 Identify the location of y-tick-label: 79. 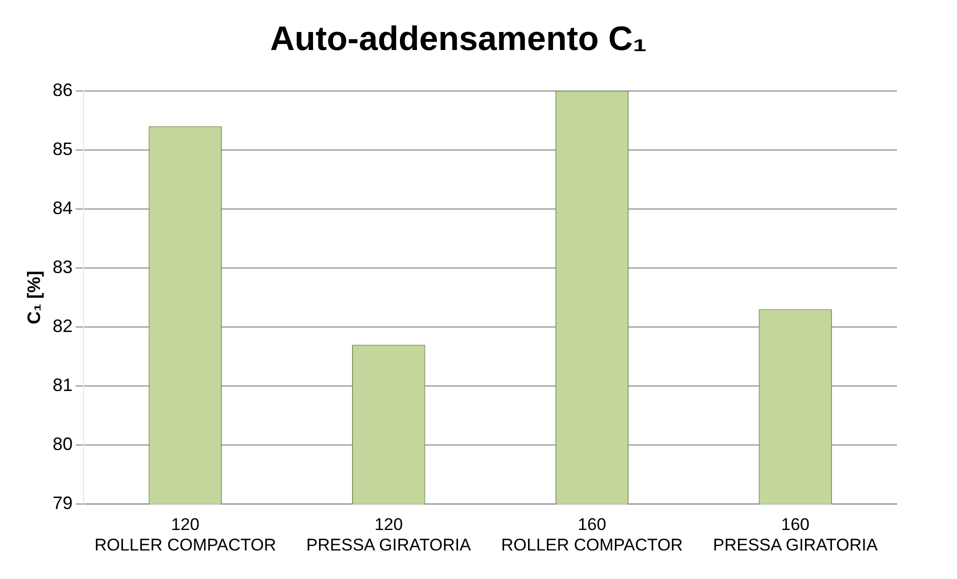
(62, 503).